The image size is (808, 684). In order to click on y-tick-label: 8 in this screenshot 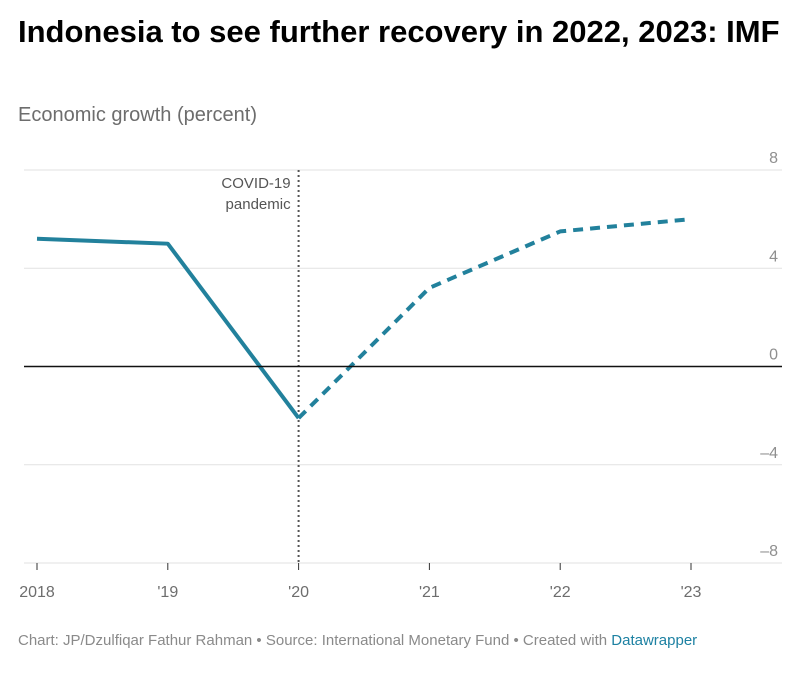, I will do `click(773, 158)`.